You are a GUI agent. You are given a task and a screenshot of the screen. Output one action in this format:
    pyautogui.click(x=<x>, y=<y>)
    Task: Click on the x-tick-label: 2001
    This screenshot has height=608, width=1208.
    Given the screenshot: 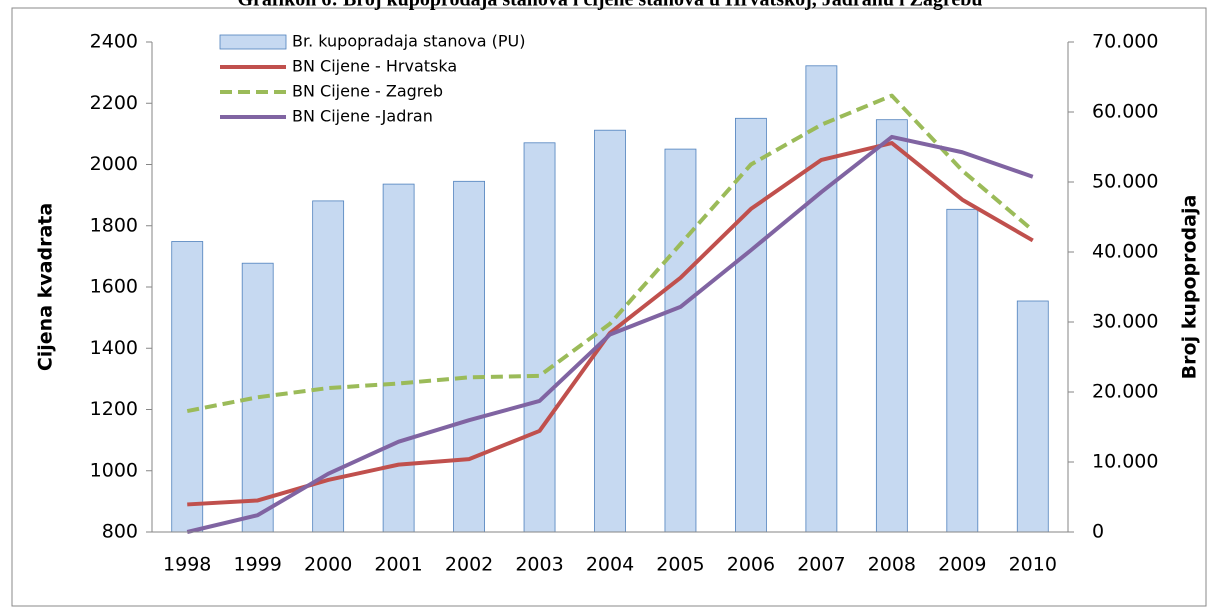 What is the action you would take?
    pyautogui.click(x=398, y=565)
    